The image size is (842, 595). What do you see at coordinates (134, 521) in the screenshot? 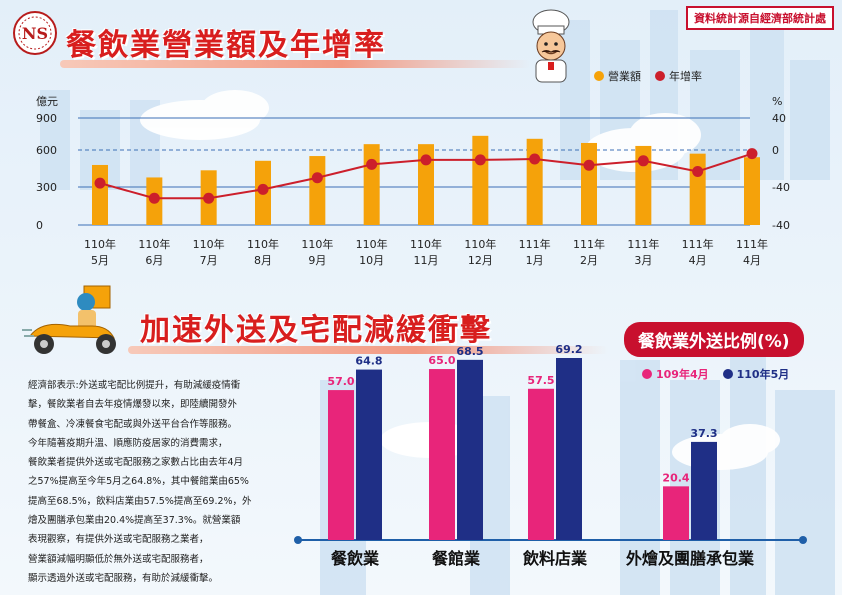
I see `body-line: 燴及團膳承包業由20.4%提高至37.3%。就營業額` at bounding box center [134, 521].